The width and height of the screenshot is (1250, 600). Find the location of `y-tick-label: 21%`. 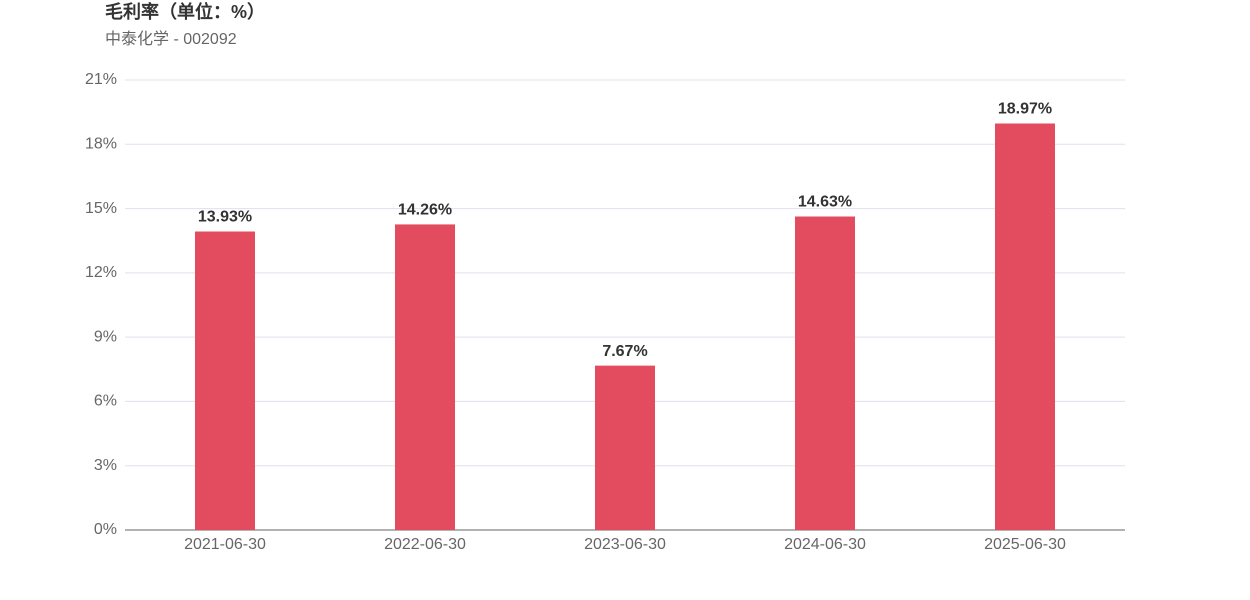

y-tick-label: 21% is located at coordinates (101, 79).